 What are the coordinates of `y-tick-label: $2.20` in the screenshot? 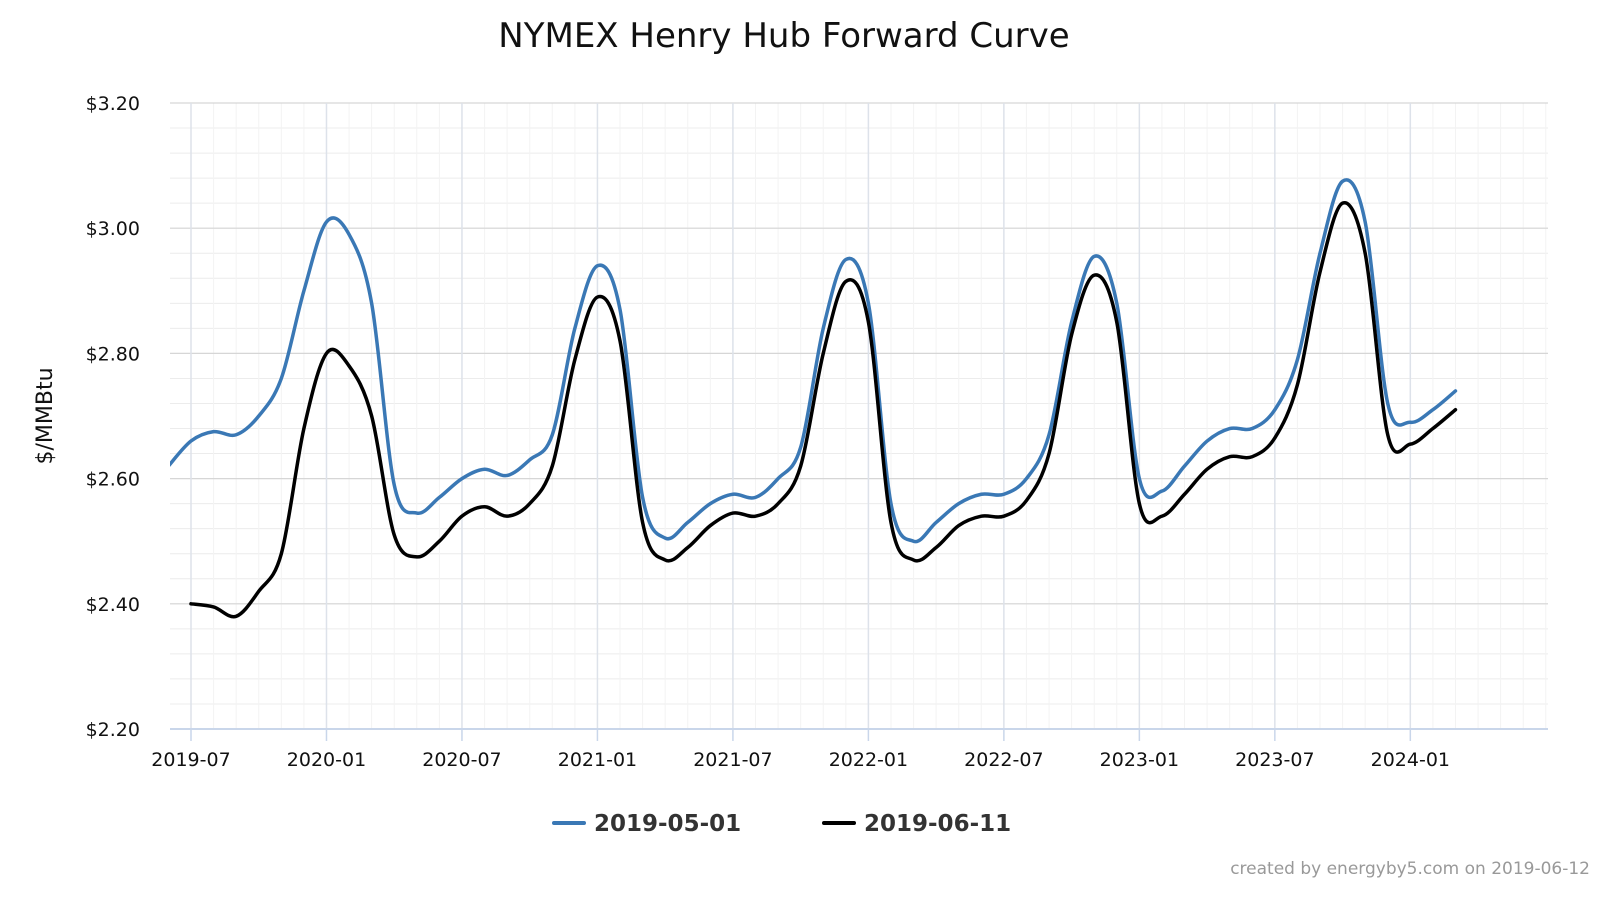 It's located at (113, 730).